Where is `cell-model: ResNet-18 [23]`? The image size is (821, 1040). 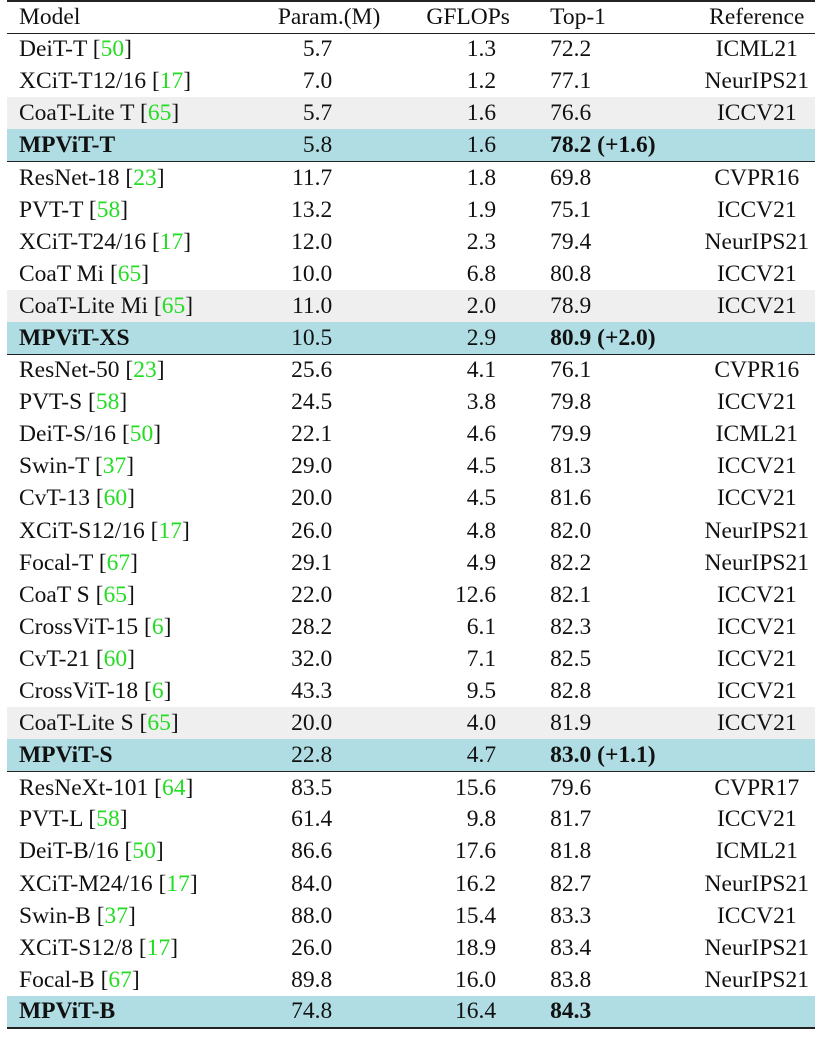
cell-model: ResNet-18 [23] is located at coordinates (127, 177).